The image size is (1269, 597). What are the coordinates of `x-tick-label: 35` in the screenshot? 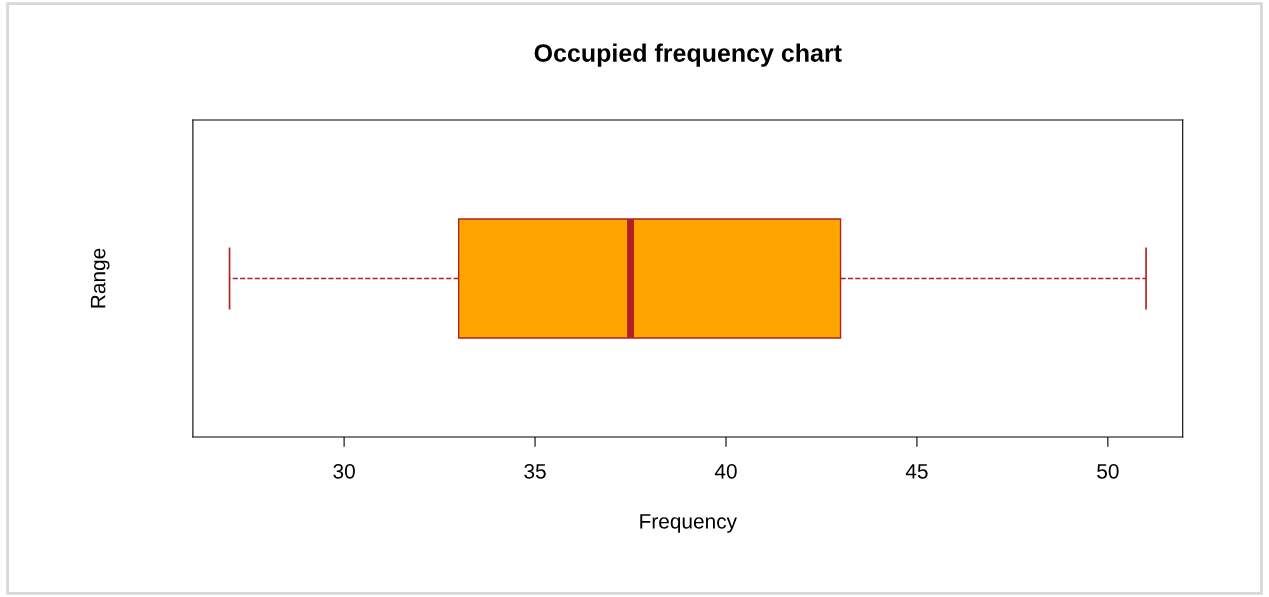 It's located at (535, 471).